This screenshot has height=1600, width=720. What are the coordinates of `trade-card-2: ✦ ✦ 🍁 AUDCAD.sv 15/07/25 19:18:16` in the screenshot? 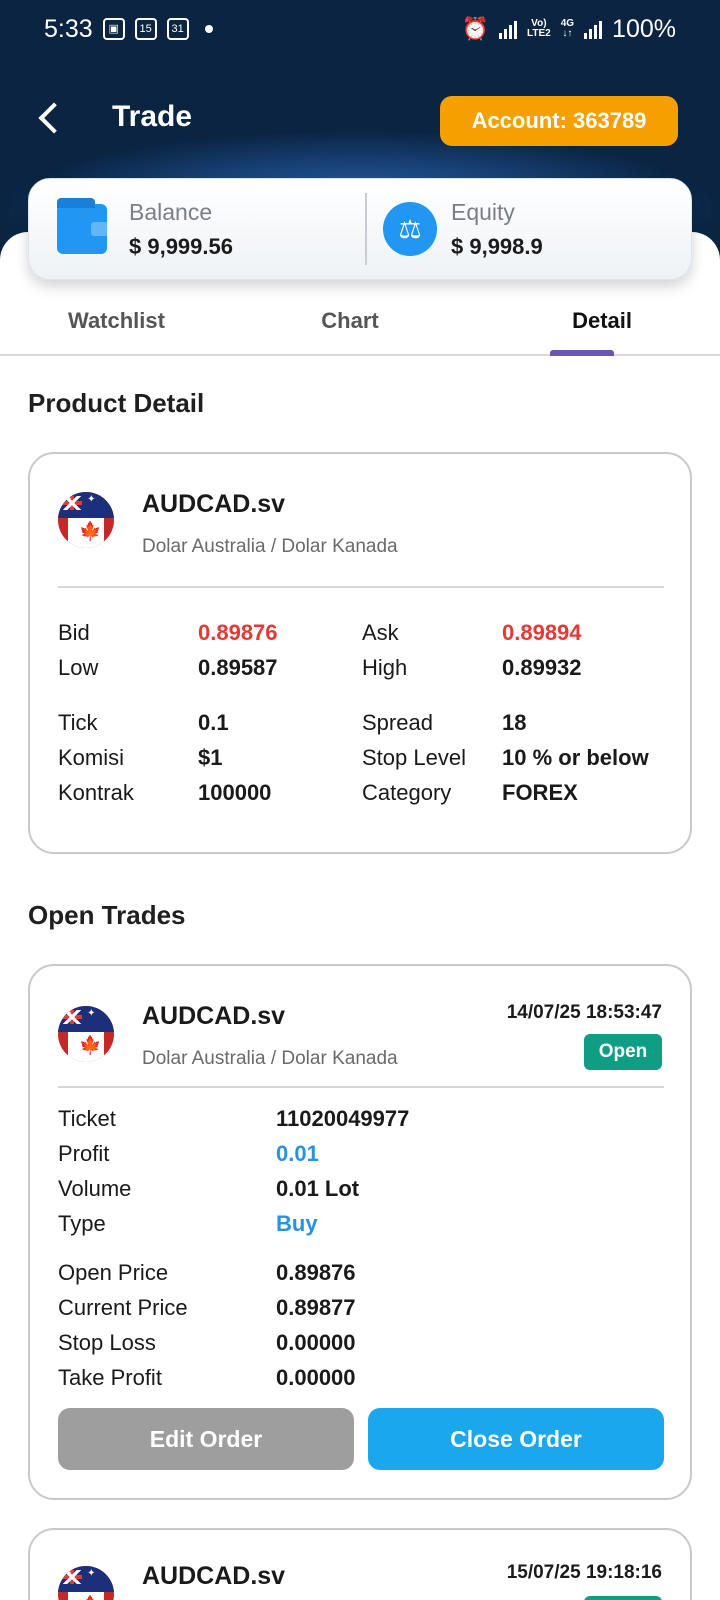 It's located at (360, 1564).